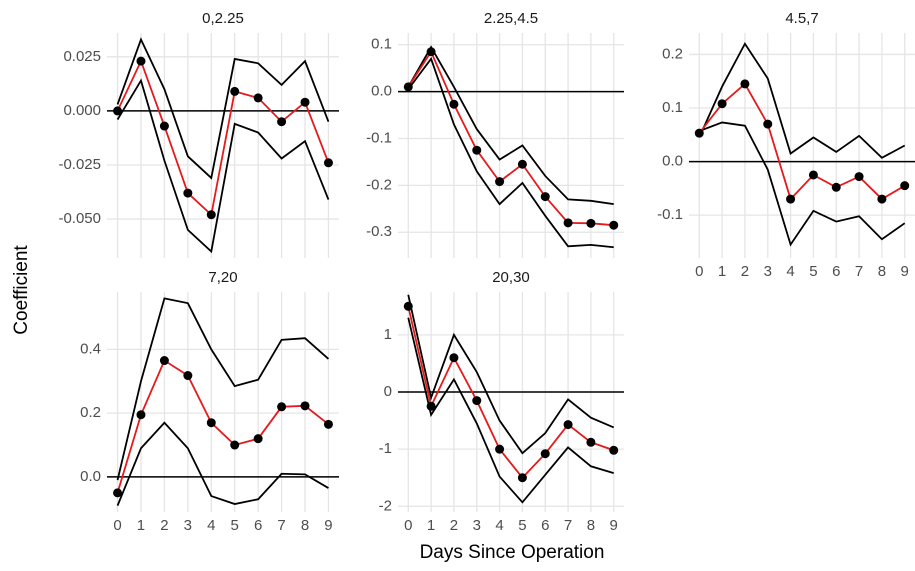 This screenshot has height=571, width=915. I want to click on y-tick-label: -0.2, so click(379, 184).